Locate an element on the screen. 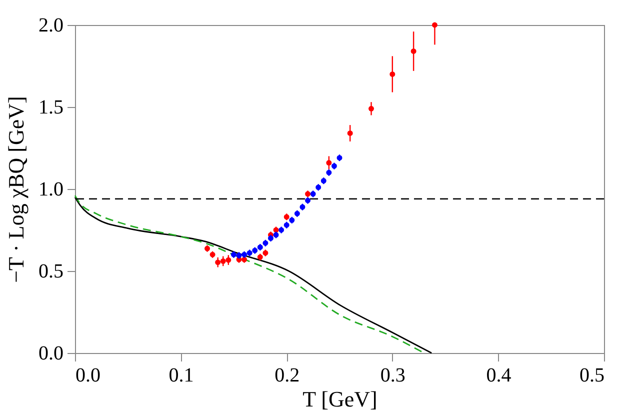  x-tick-label: 0.0 is located at coordinates (88, 375).